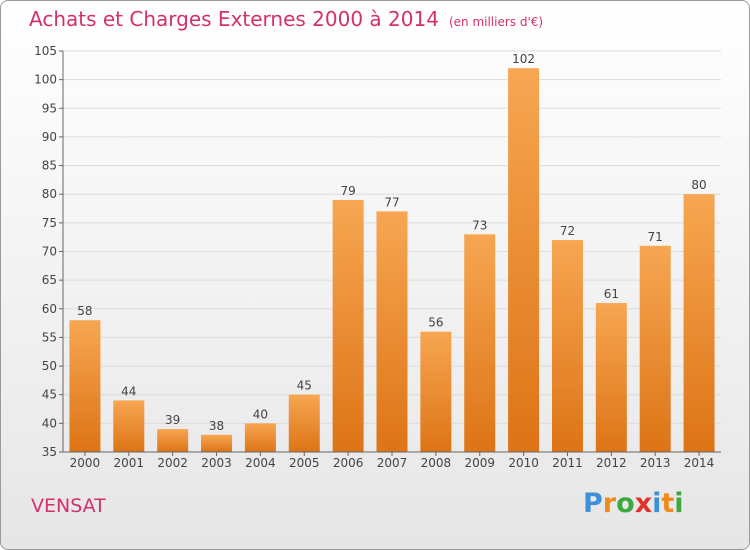 This screenshot has height=550, width=750. I want to click on y-axis-ticks: 35 40 45 50 55 60 65 70 75 80 85 90 95 100 105, so click(48, 251).